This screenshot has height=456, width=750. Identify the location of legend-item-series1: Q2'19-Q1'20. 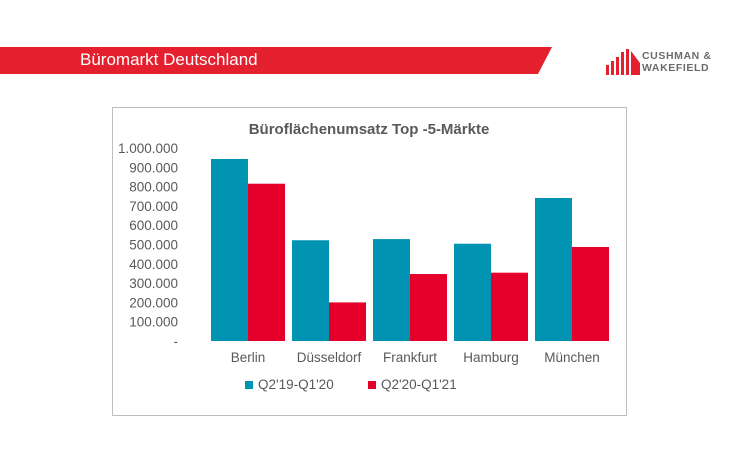
(289, 384).